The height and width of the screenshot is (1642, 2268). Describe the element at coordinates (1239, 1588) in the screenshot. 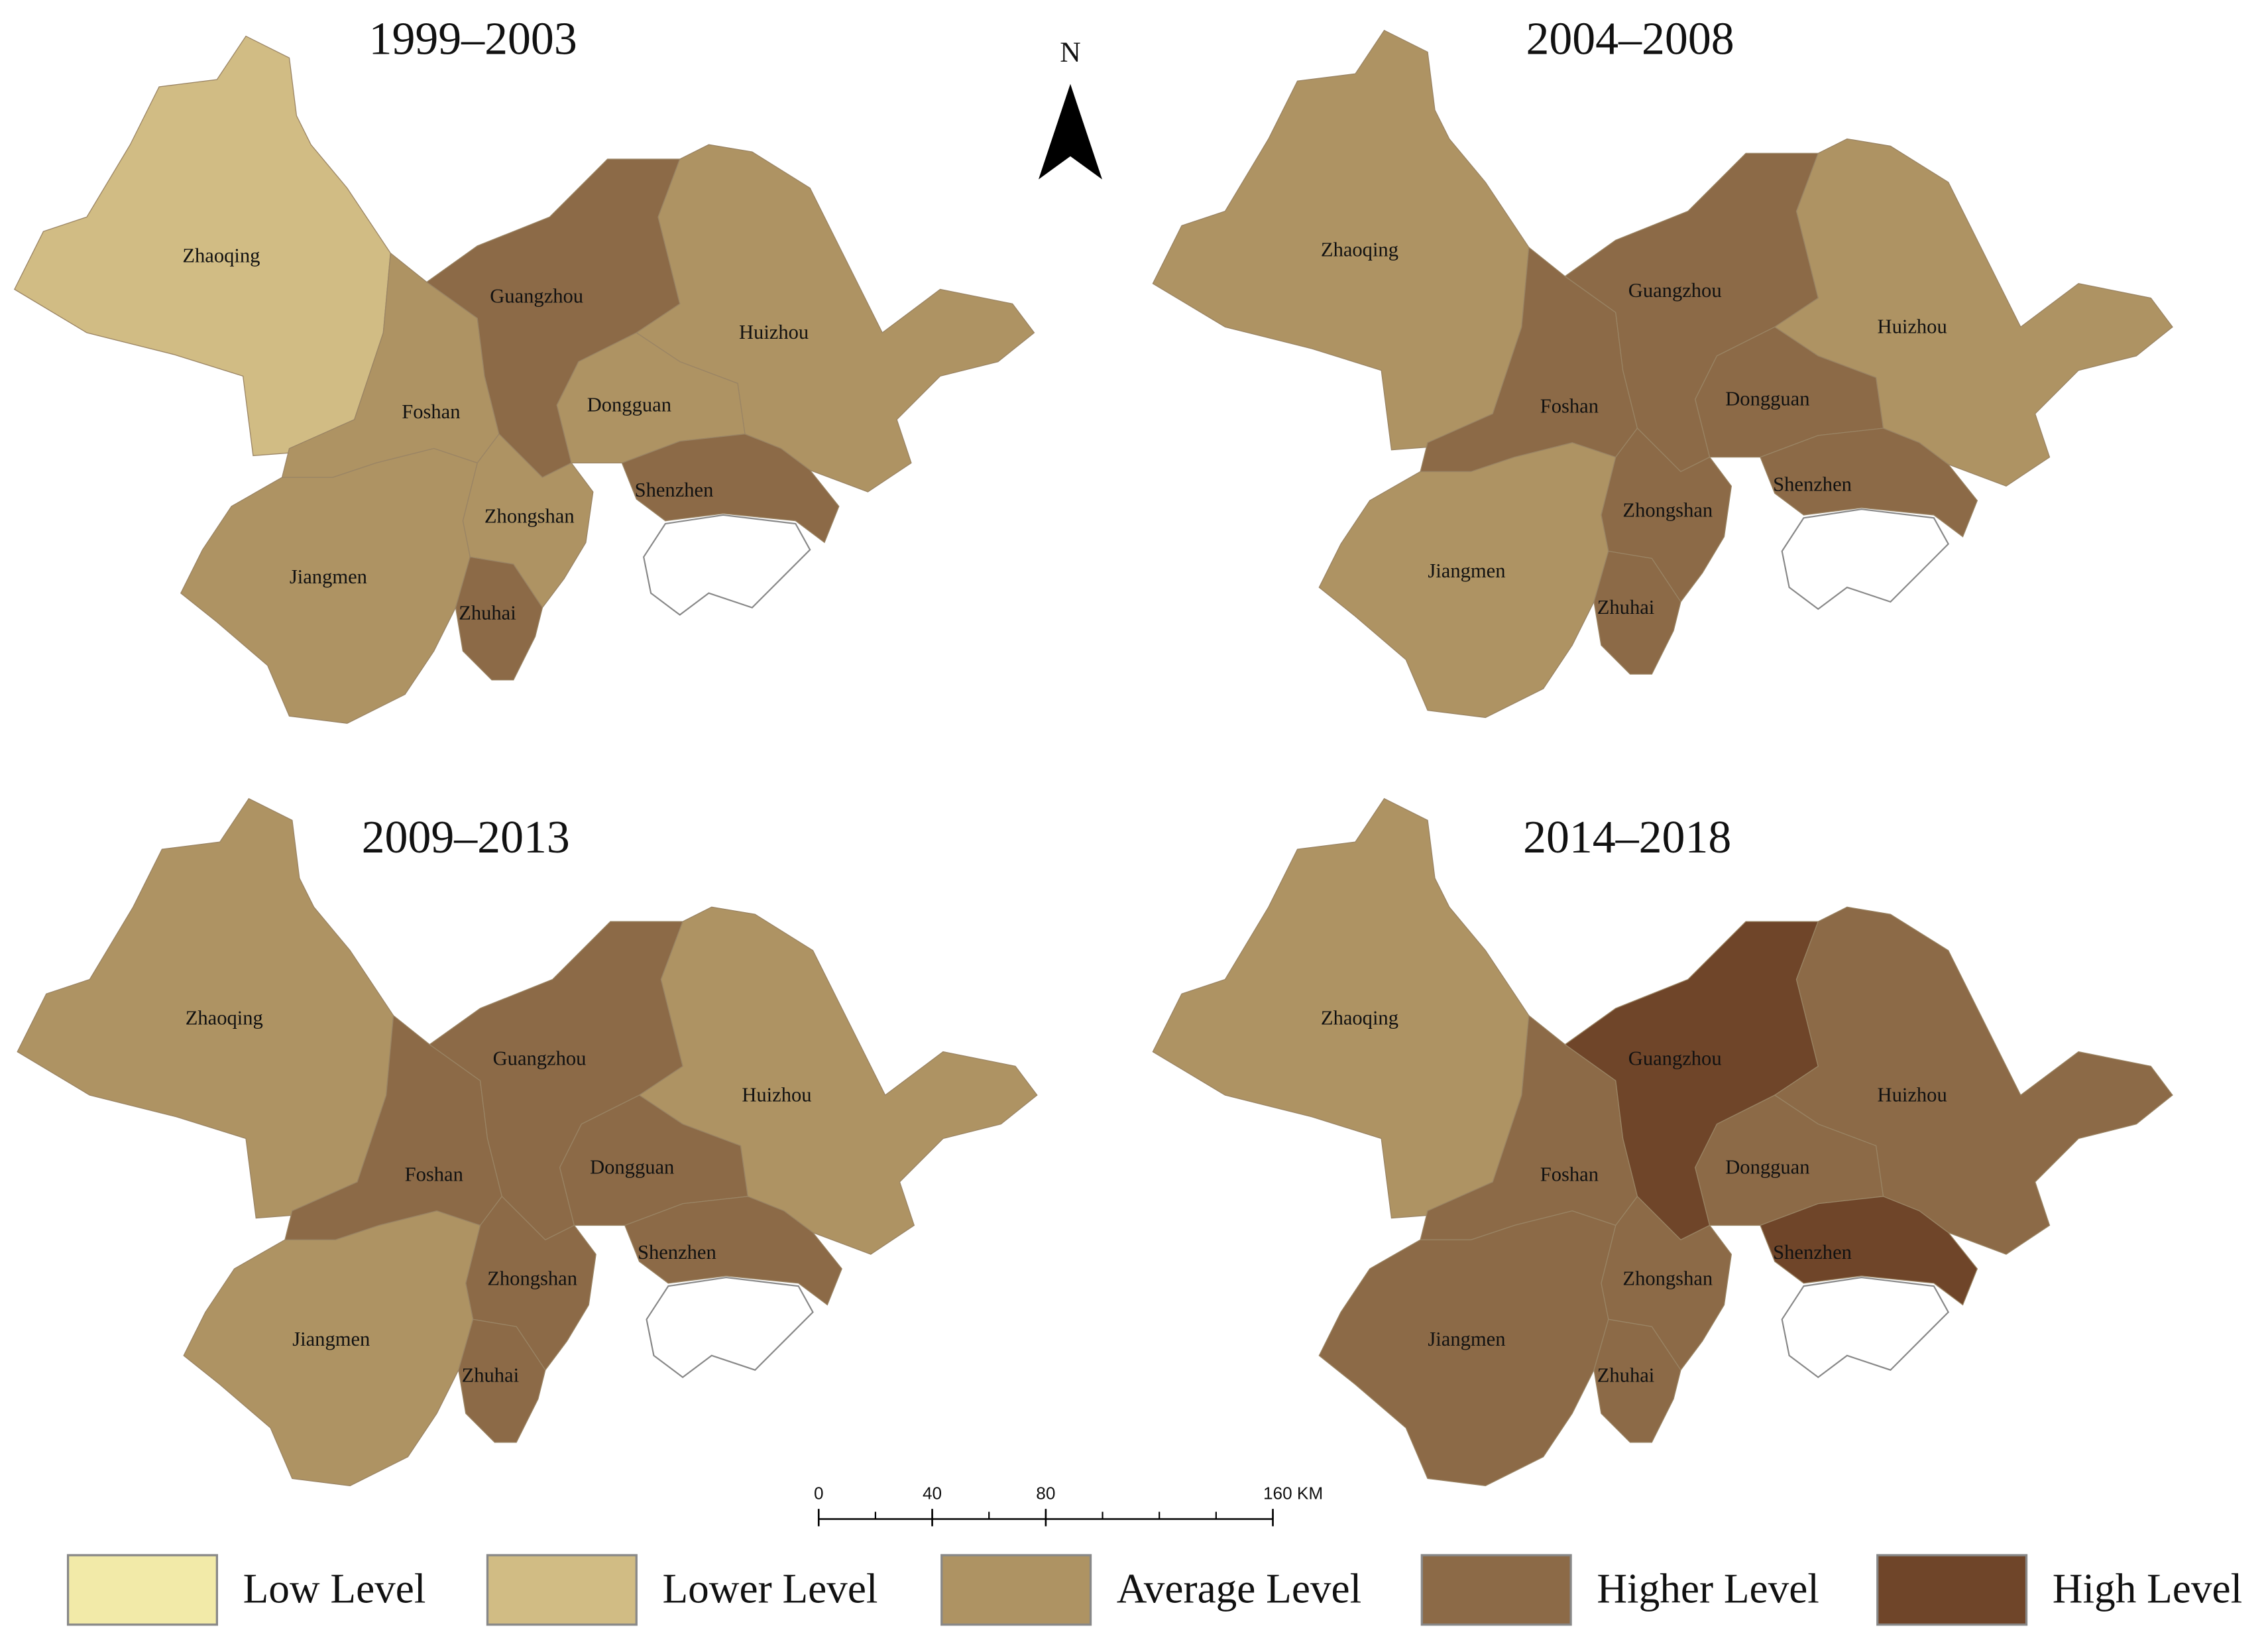

I see `legend-label: Average Level` at that location.